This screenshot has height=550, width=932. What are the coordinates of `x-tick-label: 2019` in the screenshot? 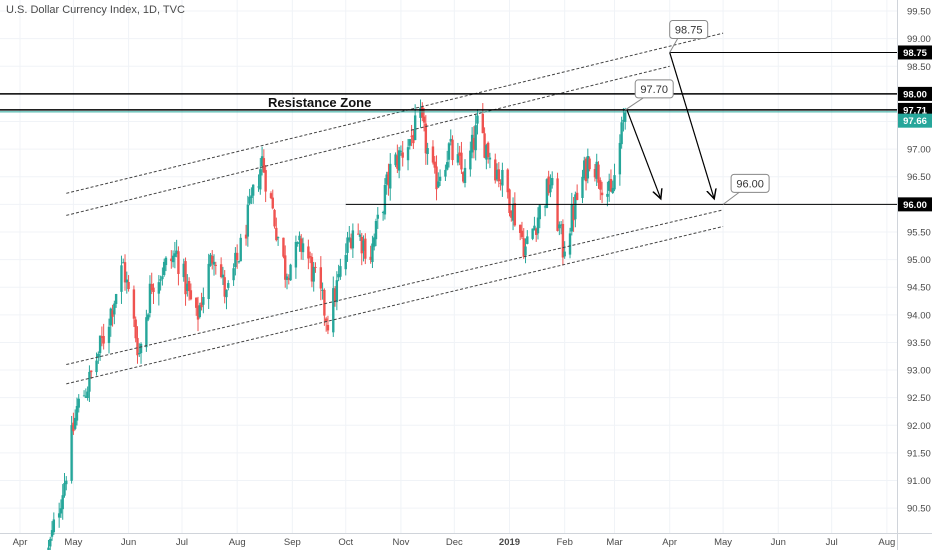 It's located at (509, 542).